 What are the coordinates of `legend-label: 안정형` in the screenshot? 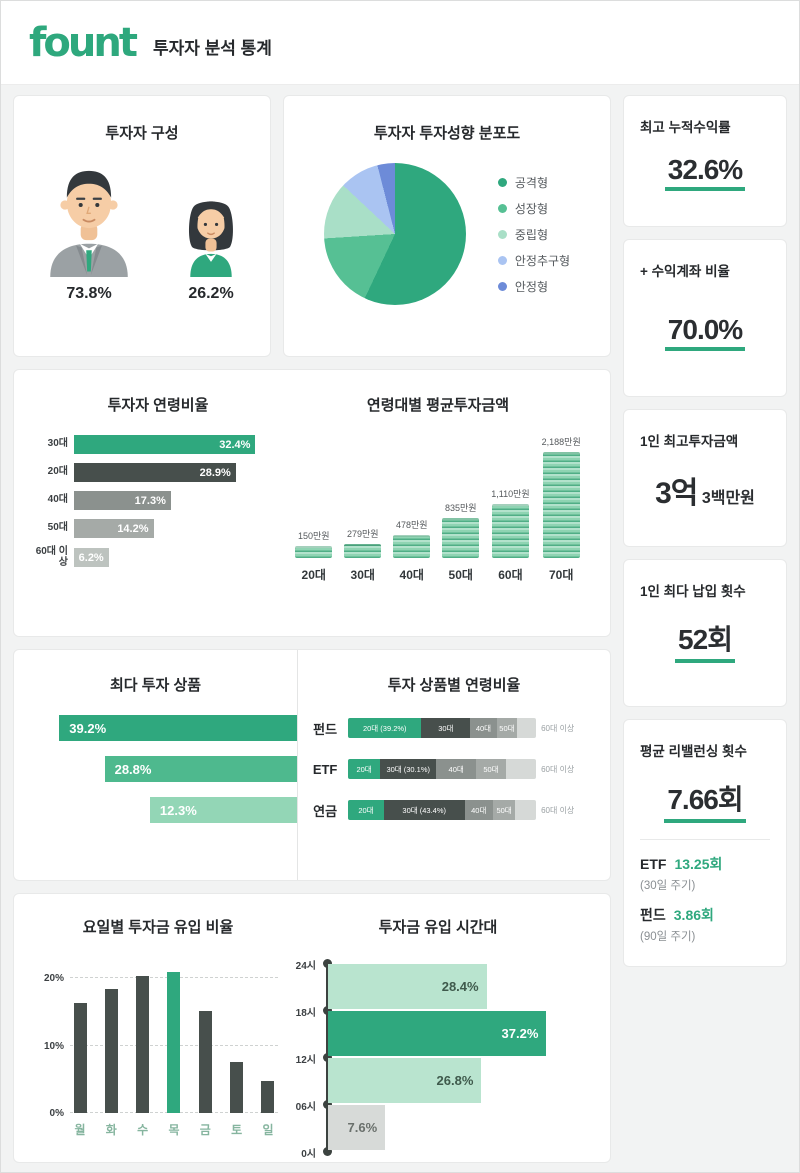 It's located at (531, 286).